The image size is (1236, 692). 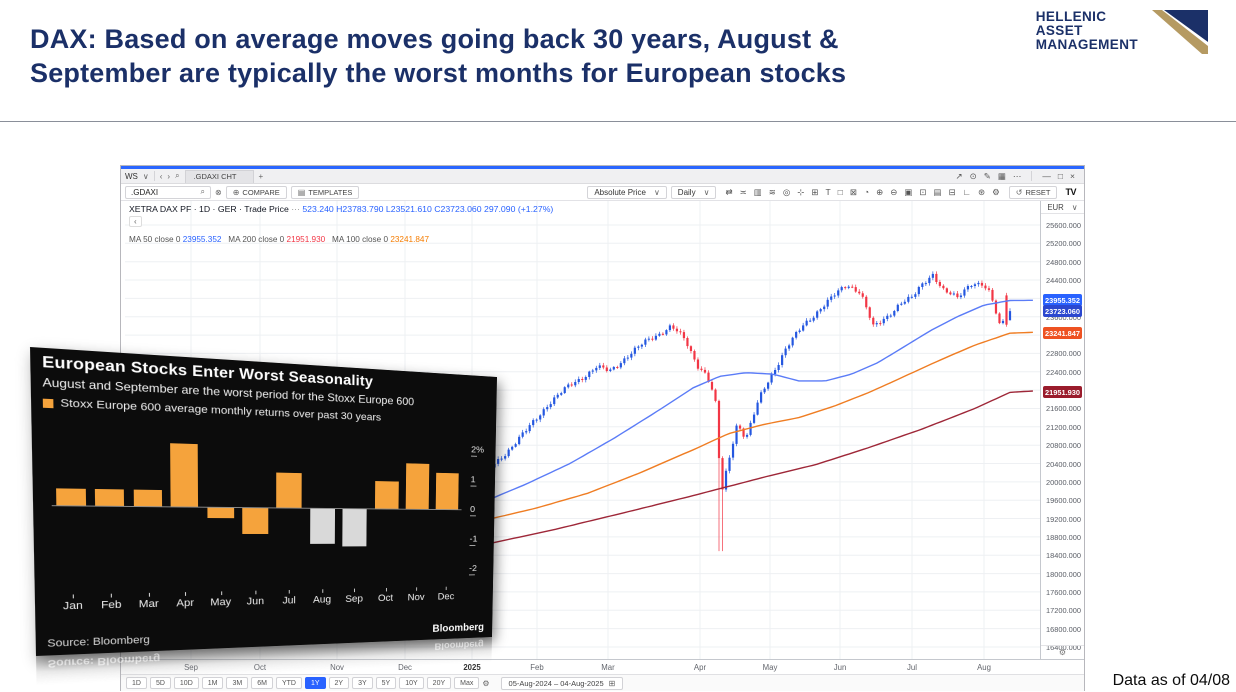 I want to click on month-label-feb: Feb, so click(x=111, y=605).